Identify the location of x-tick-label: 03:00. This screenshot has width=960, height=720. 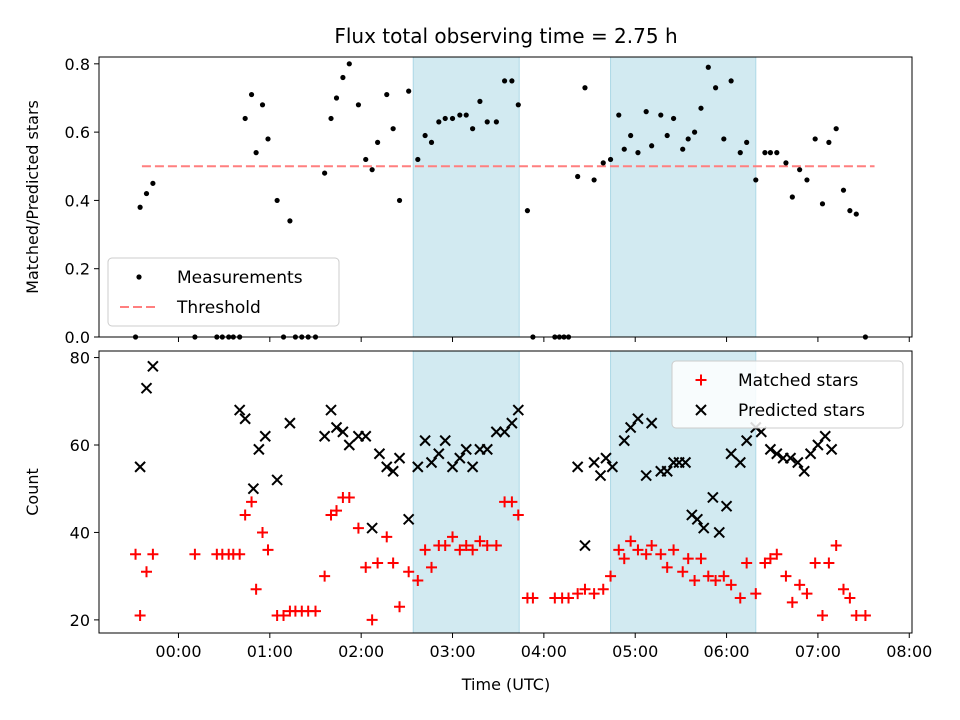
(452, 651).